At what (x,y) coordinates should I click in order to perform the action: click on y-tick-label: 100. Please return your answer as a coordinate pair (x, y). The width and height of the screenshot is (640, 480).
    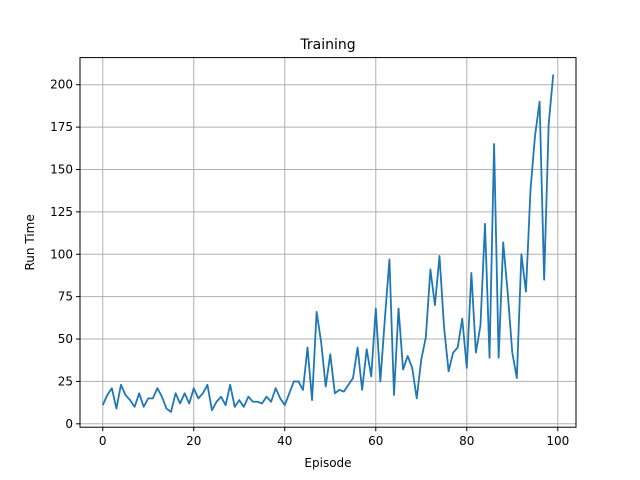
    Looking at the image, I should click on (61, 254).